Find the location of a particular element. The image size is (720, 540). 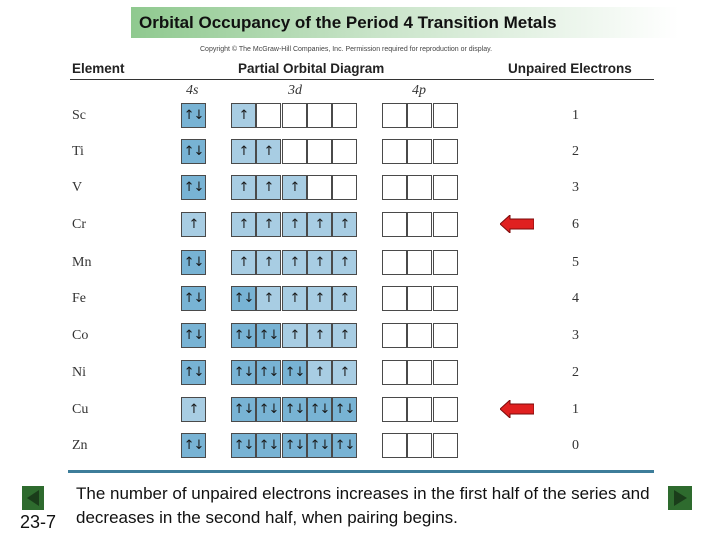

previous-slide-icon is located at coordinates (33, 498).